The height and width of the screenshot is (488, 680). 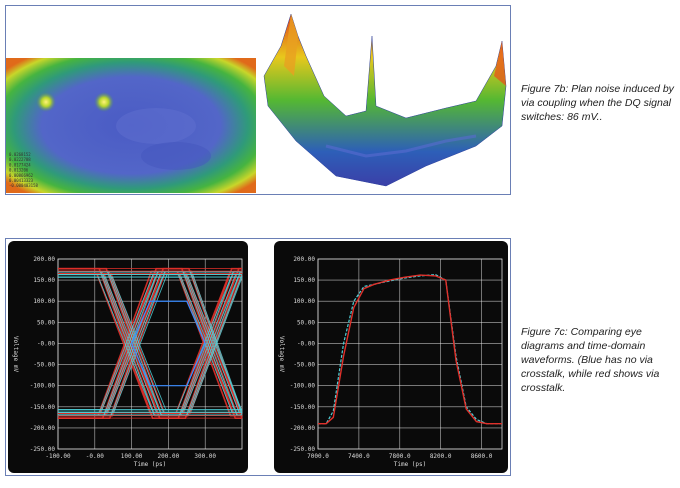 I want to click on waveform-red, so click(x=410, y=349).